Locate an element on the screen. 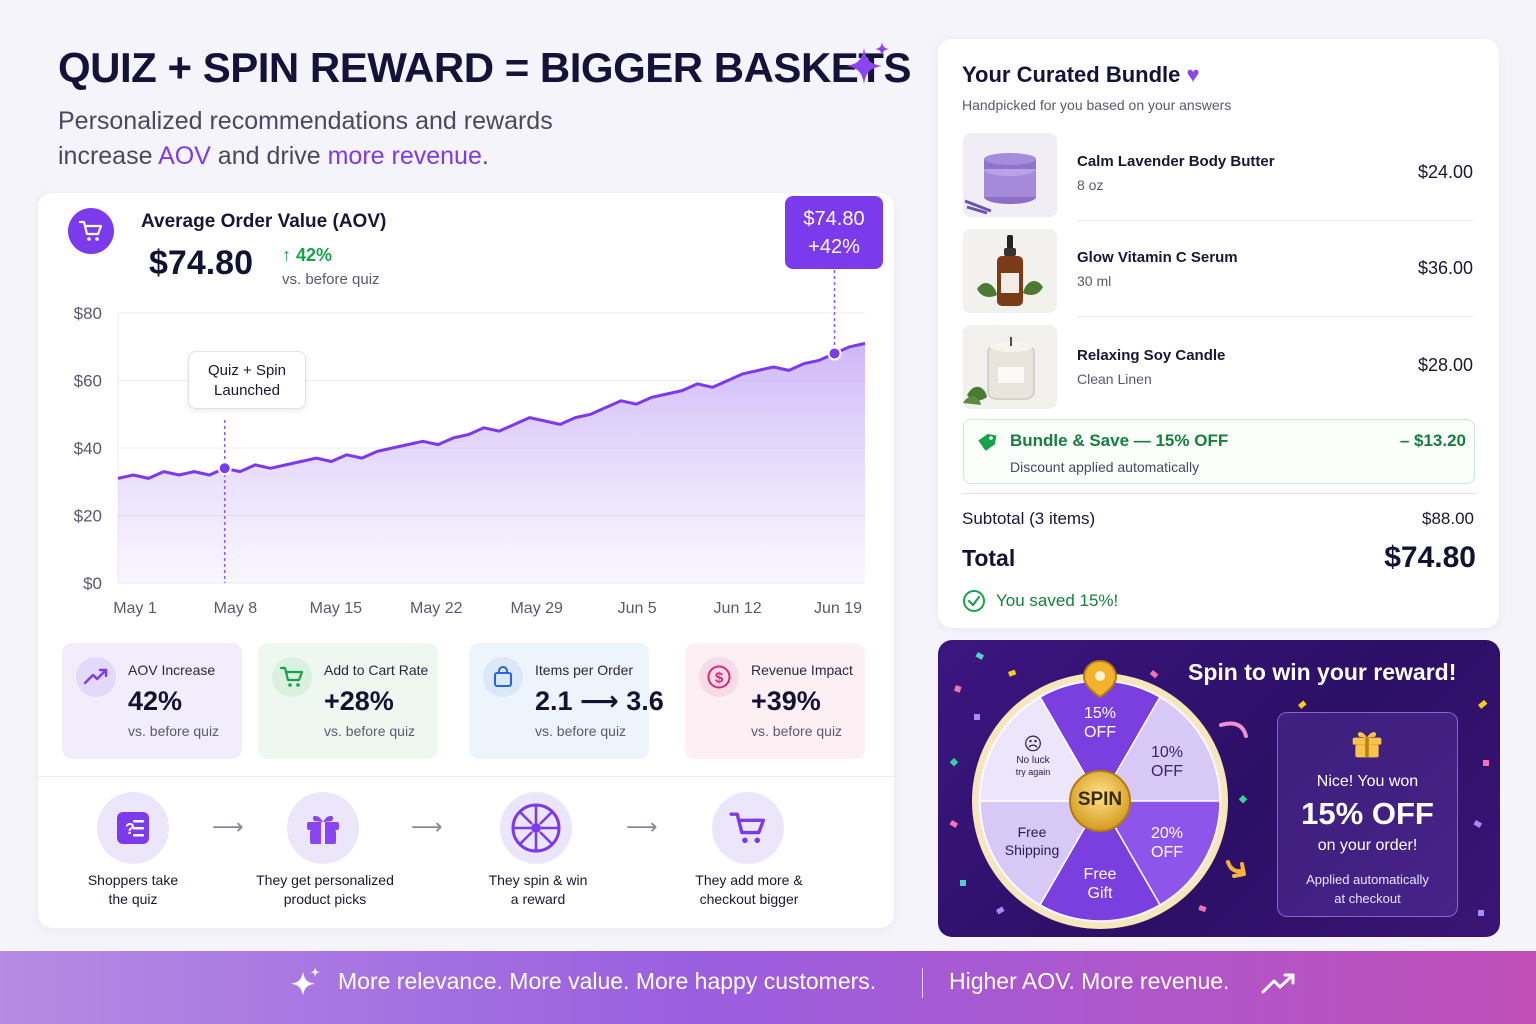  aov-comparison: vs. before quiz is located at coordinates (331, 279).